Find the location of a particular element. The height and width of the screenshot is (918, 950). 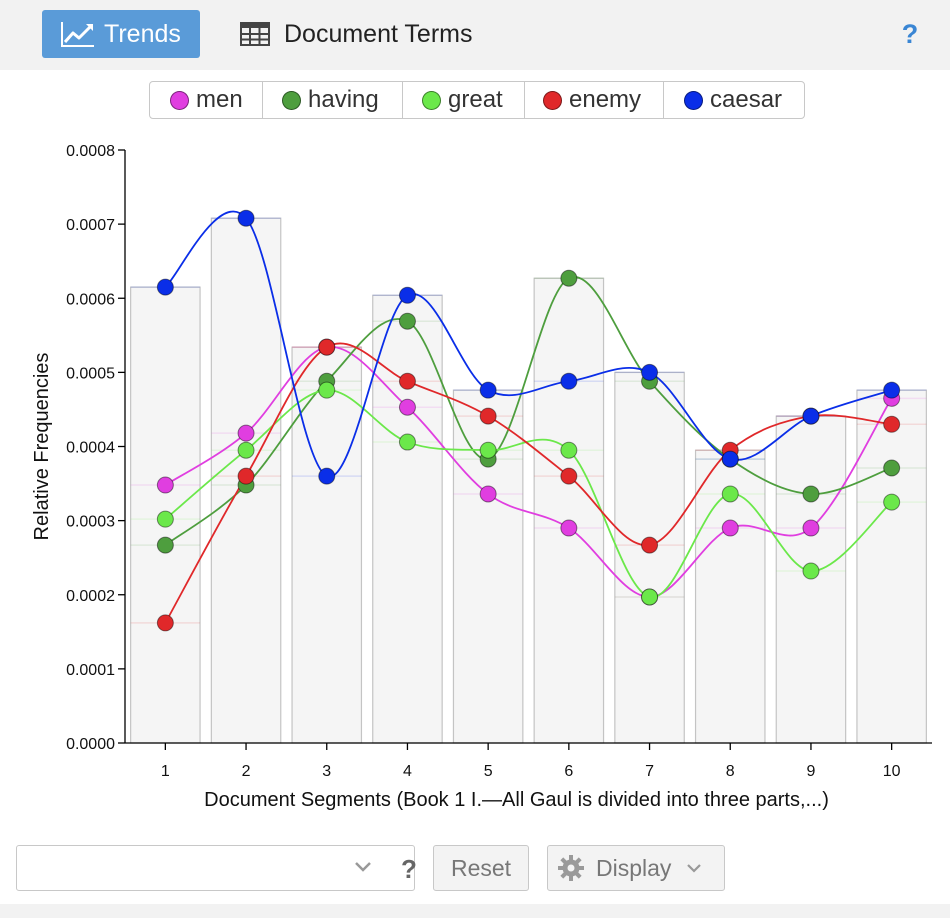

x-tick-label: 1 is located at coordinates (165, 771).